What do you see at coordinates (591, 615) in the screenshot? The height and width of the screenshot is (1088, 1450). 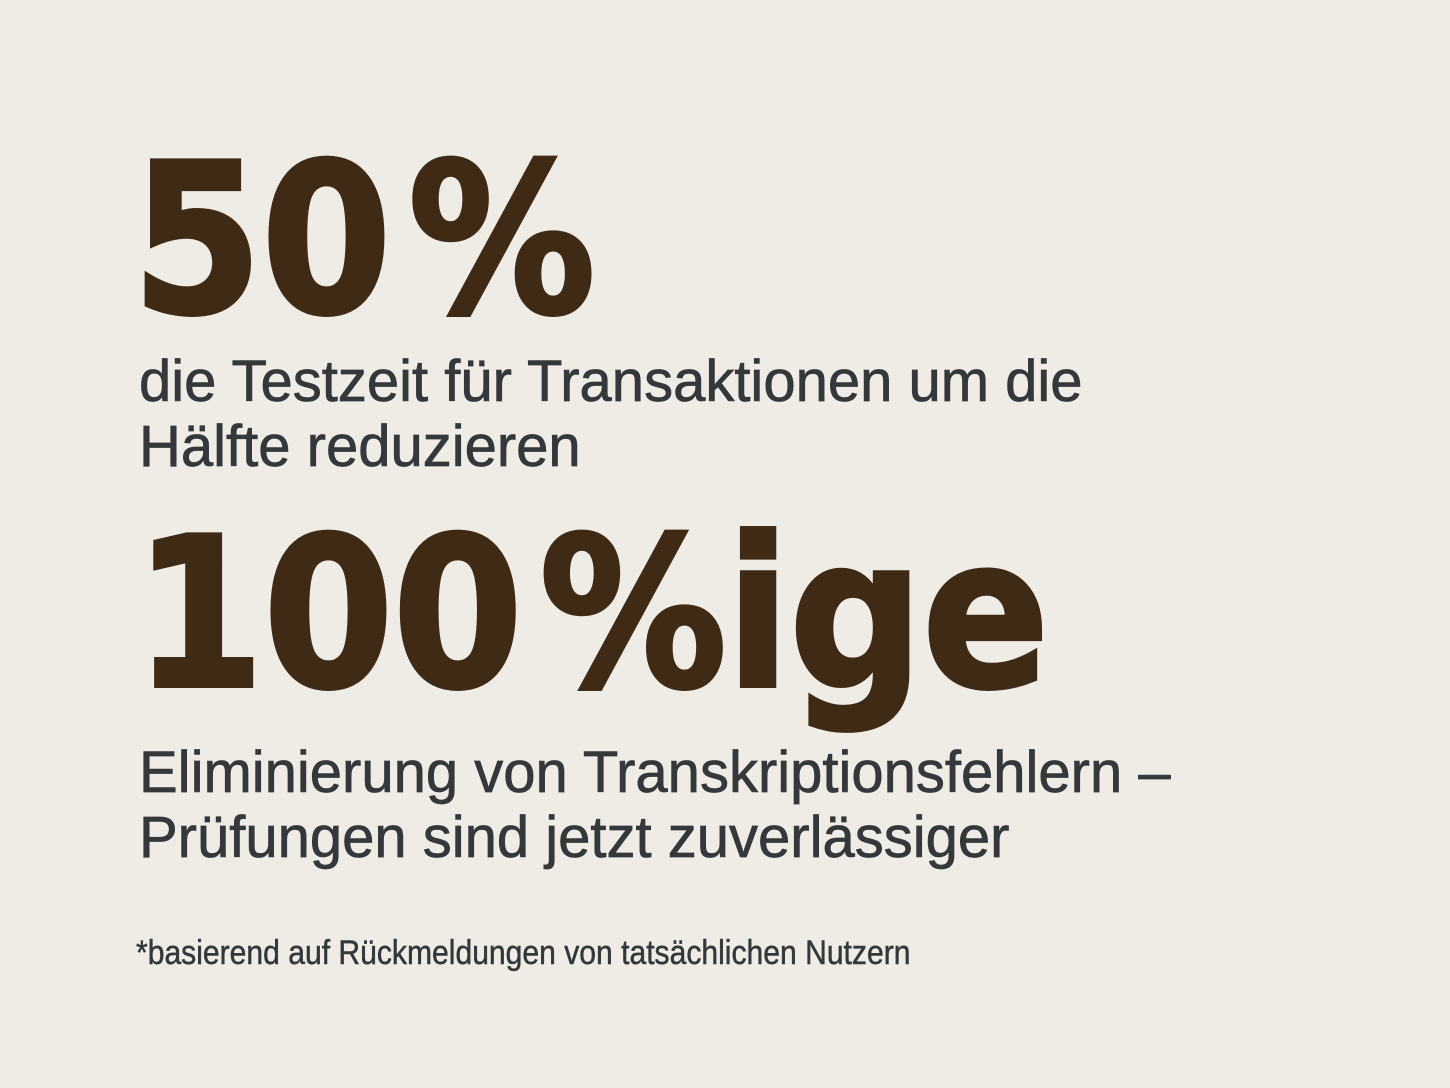 I see `stat-100-value: 100 %ige` at bounding box center [591, 615].